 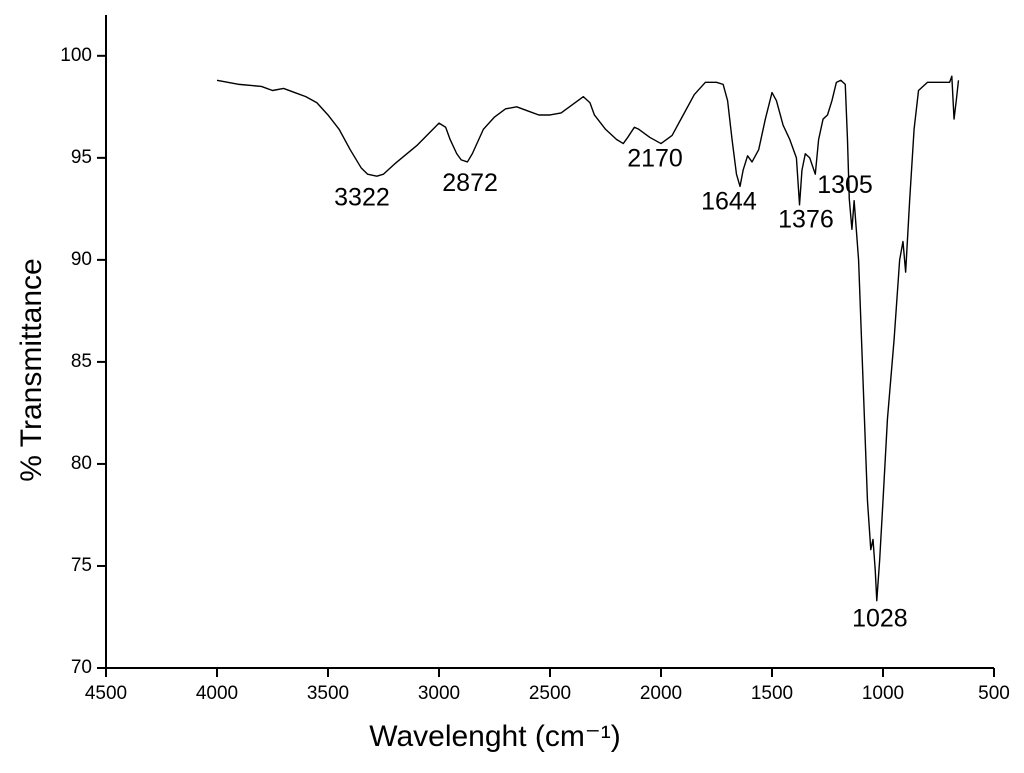 I want to click on peak-label: 3322, so click(x=362, y=197).